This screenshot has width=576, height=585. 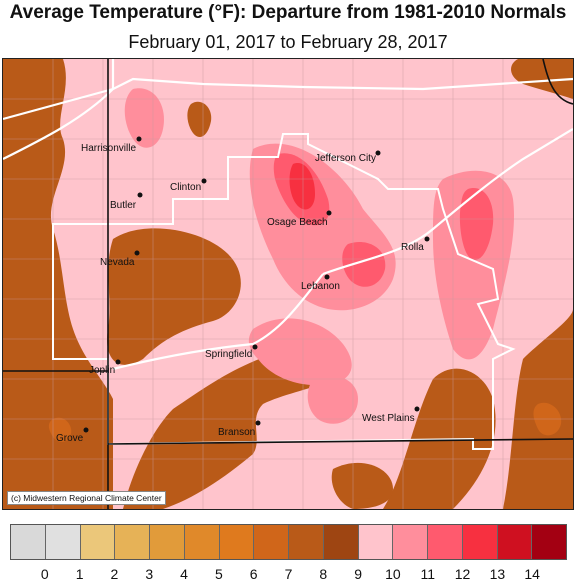 I want to click on region-south-central-brown, so click(x=362, y=485).